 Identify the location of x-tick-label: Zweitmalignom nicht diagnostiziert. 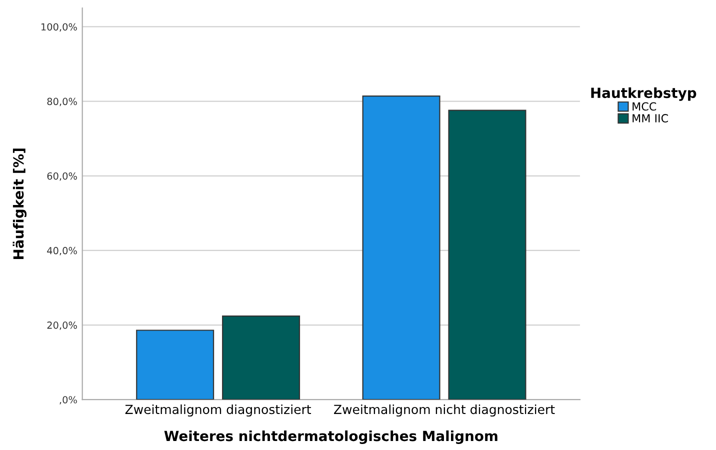
(444, 410).